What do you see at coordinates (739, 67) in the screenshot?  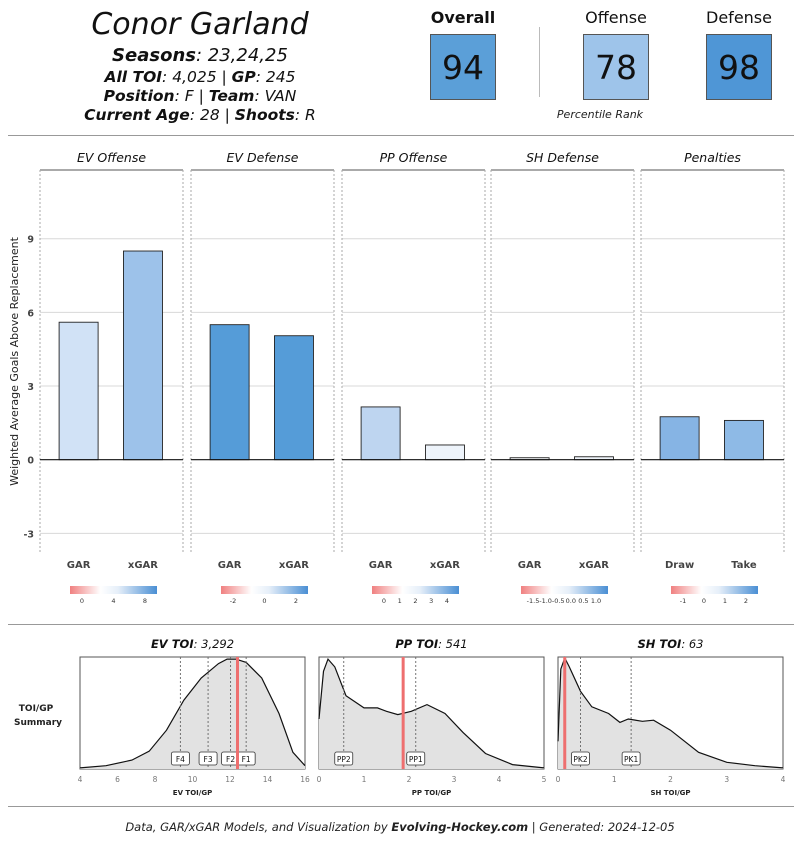 I see `defense-value: 98` at bounding box center [739, 67].